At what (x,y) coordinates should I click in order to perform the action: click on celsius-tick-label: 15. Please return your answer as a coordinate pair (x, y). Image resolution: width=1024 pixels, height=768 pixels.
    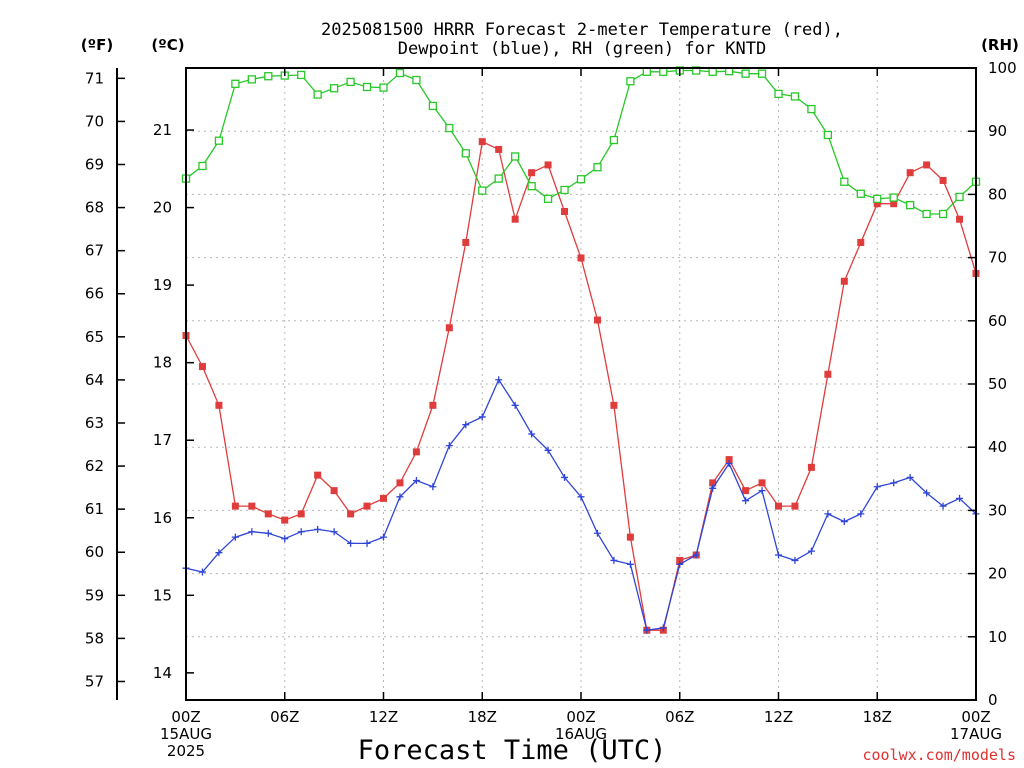
    Looking at the image, I should click on (162, 595).